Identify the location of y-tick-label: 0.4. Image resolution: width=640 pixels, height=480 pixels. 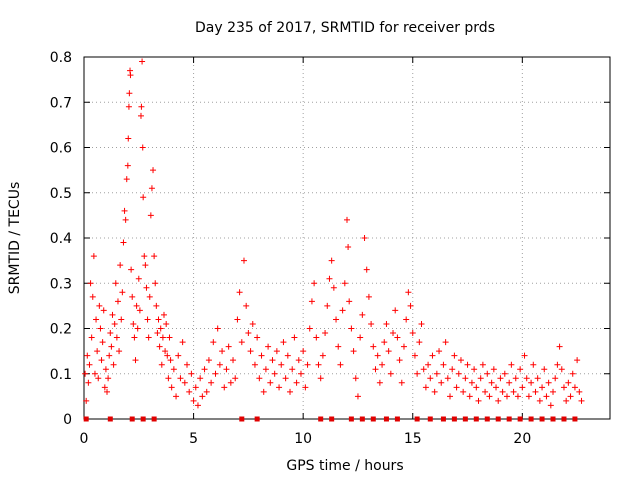
(61, 239).